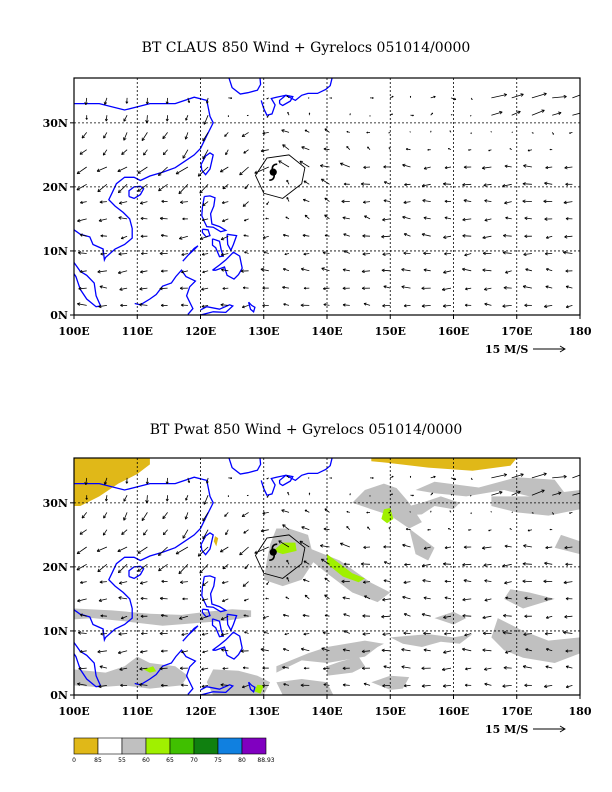 The image size is (612, 792). What do you see at coordinates (273, 552) in the screenshot?
I see `storm-symbol-icon` at bounding box center [273, 552].